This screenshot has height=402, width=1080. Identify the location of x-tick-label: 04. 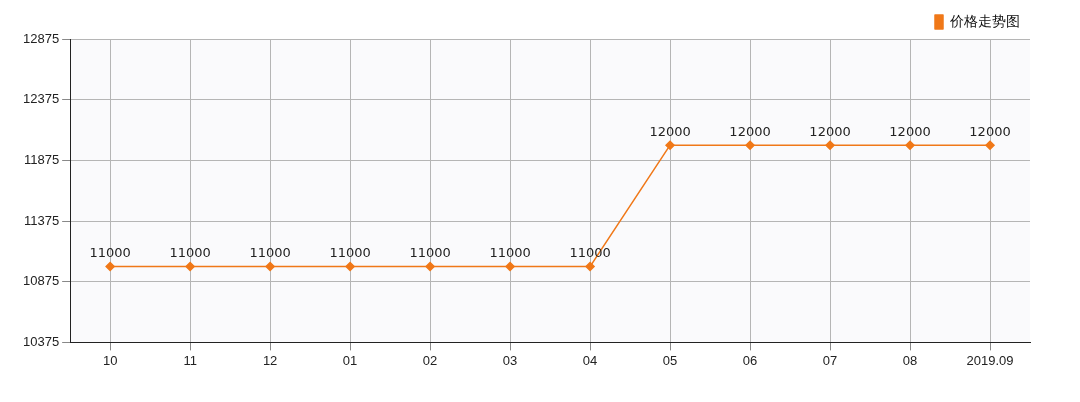
(590, 360).